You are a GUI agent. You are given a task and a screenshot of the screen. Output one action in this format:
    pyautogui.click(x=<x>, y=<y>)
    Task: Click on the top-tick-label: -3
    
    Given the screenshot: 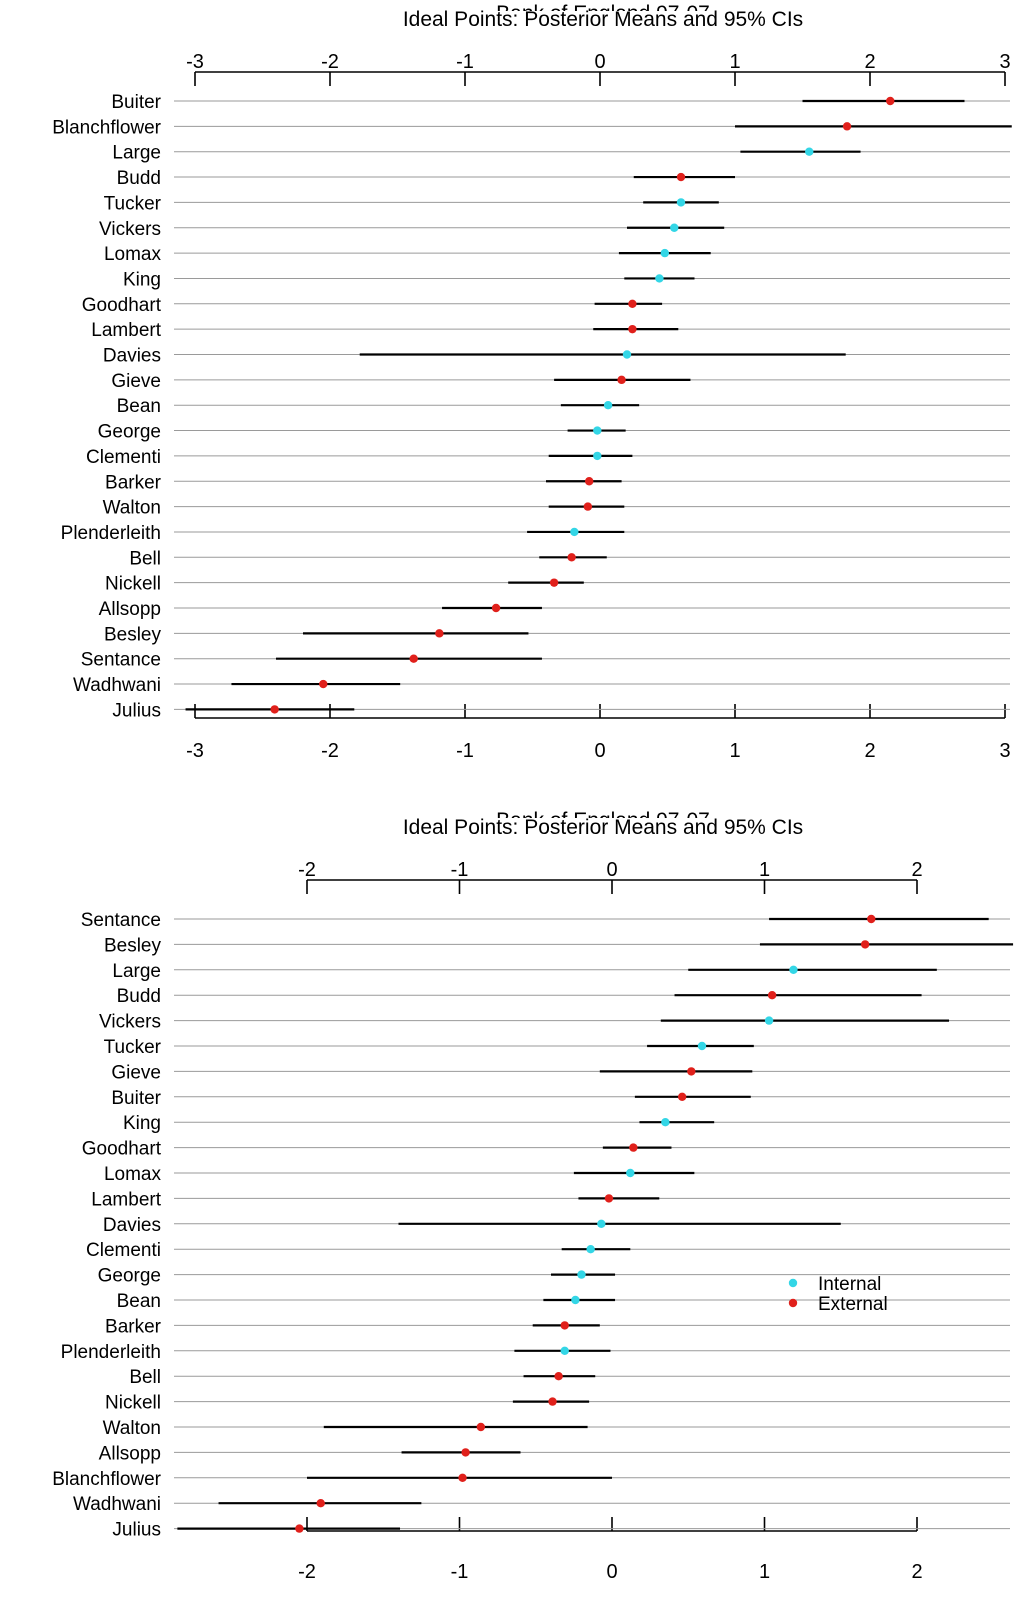 What is the action you would take?
    pyautogui.click(x=195, y=62)
    